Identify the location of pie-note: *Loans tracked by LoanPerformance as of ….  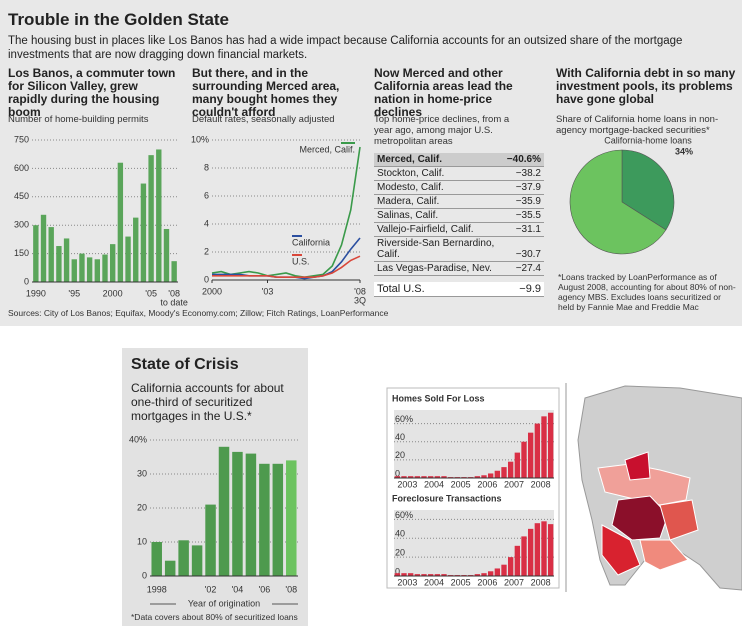
(647, 292).